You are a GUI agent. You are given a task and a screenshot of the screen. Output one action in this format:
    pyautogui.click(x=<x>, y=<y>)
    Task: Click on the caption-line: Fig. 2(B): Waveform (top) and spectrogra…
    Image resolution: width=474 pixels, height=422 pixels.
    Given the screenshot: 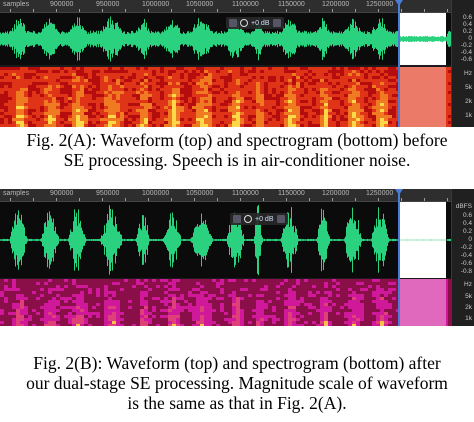 What is the action you would take?
    pyautogui.click(x=237, y=363)
    